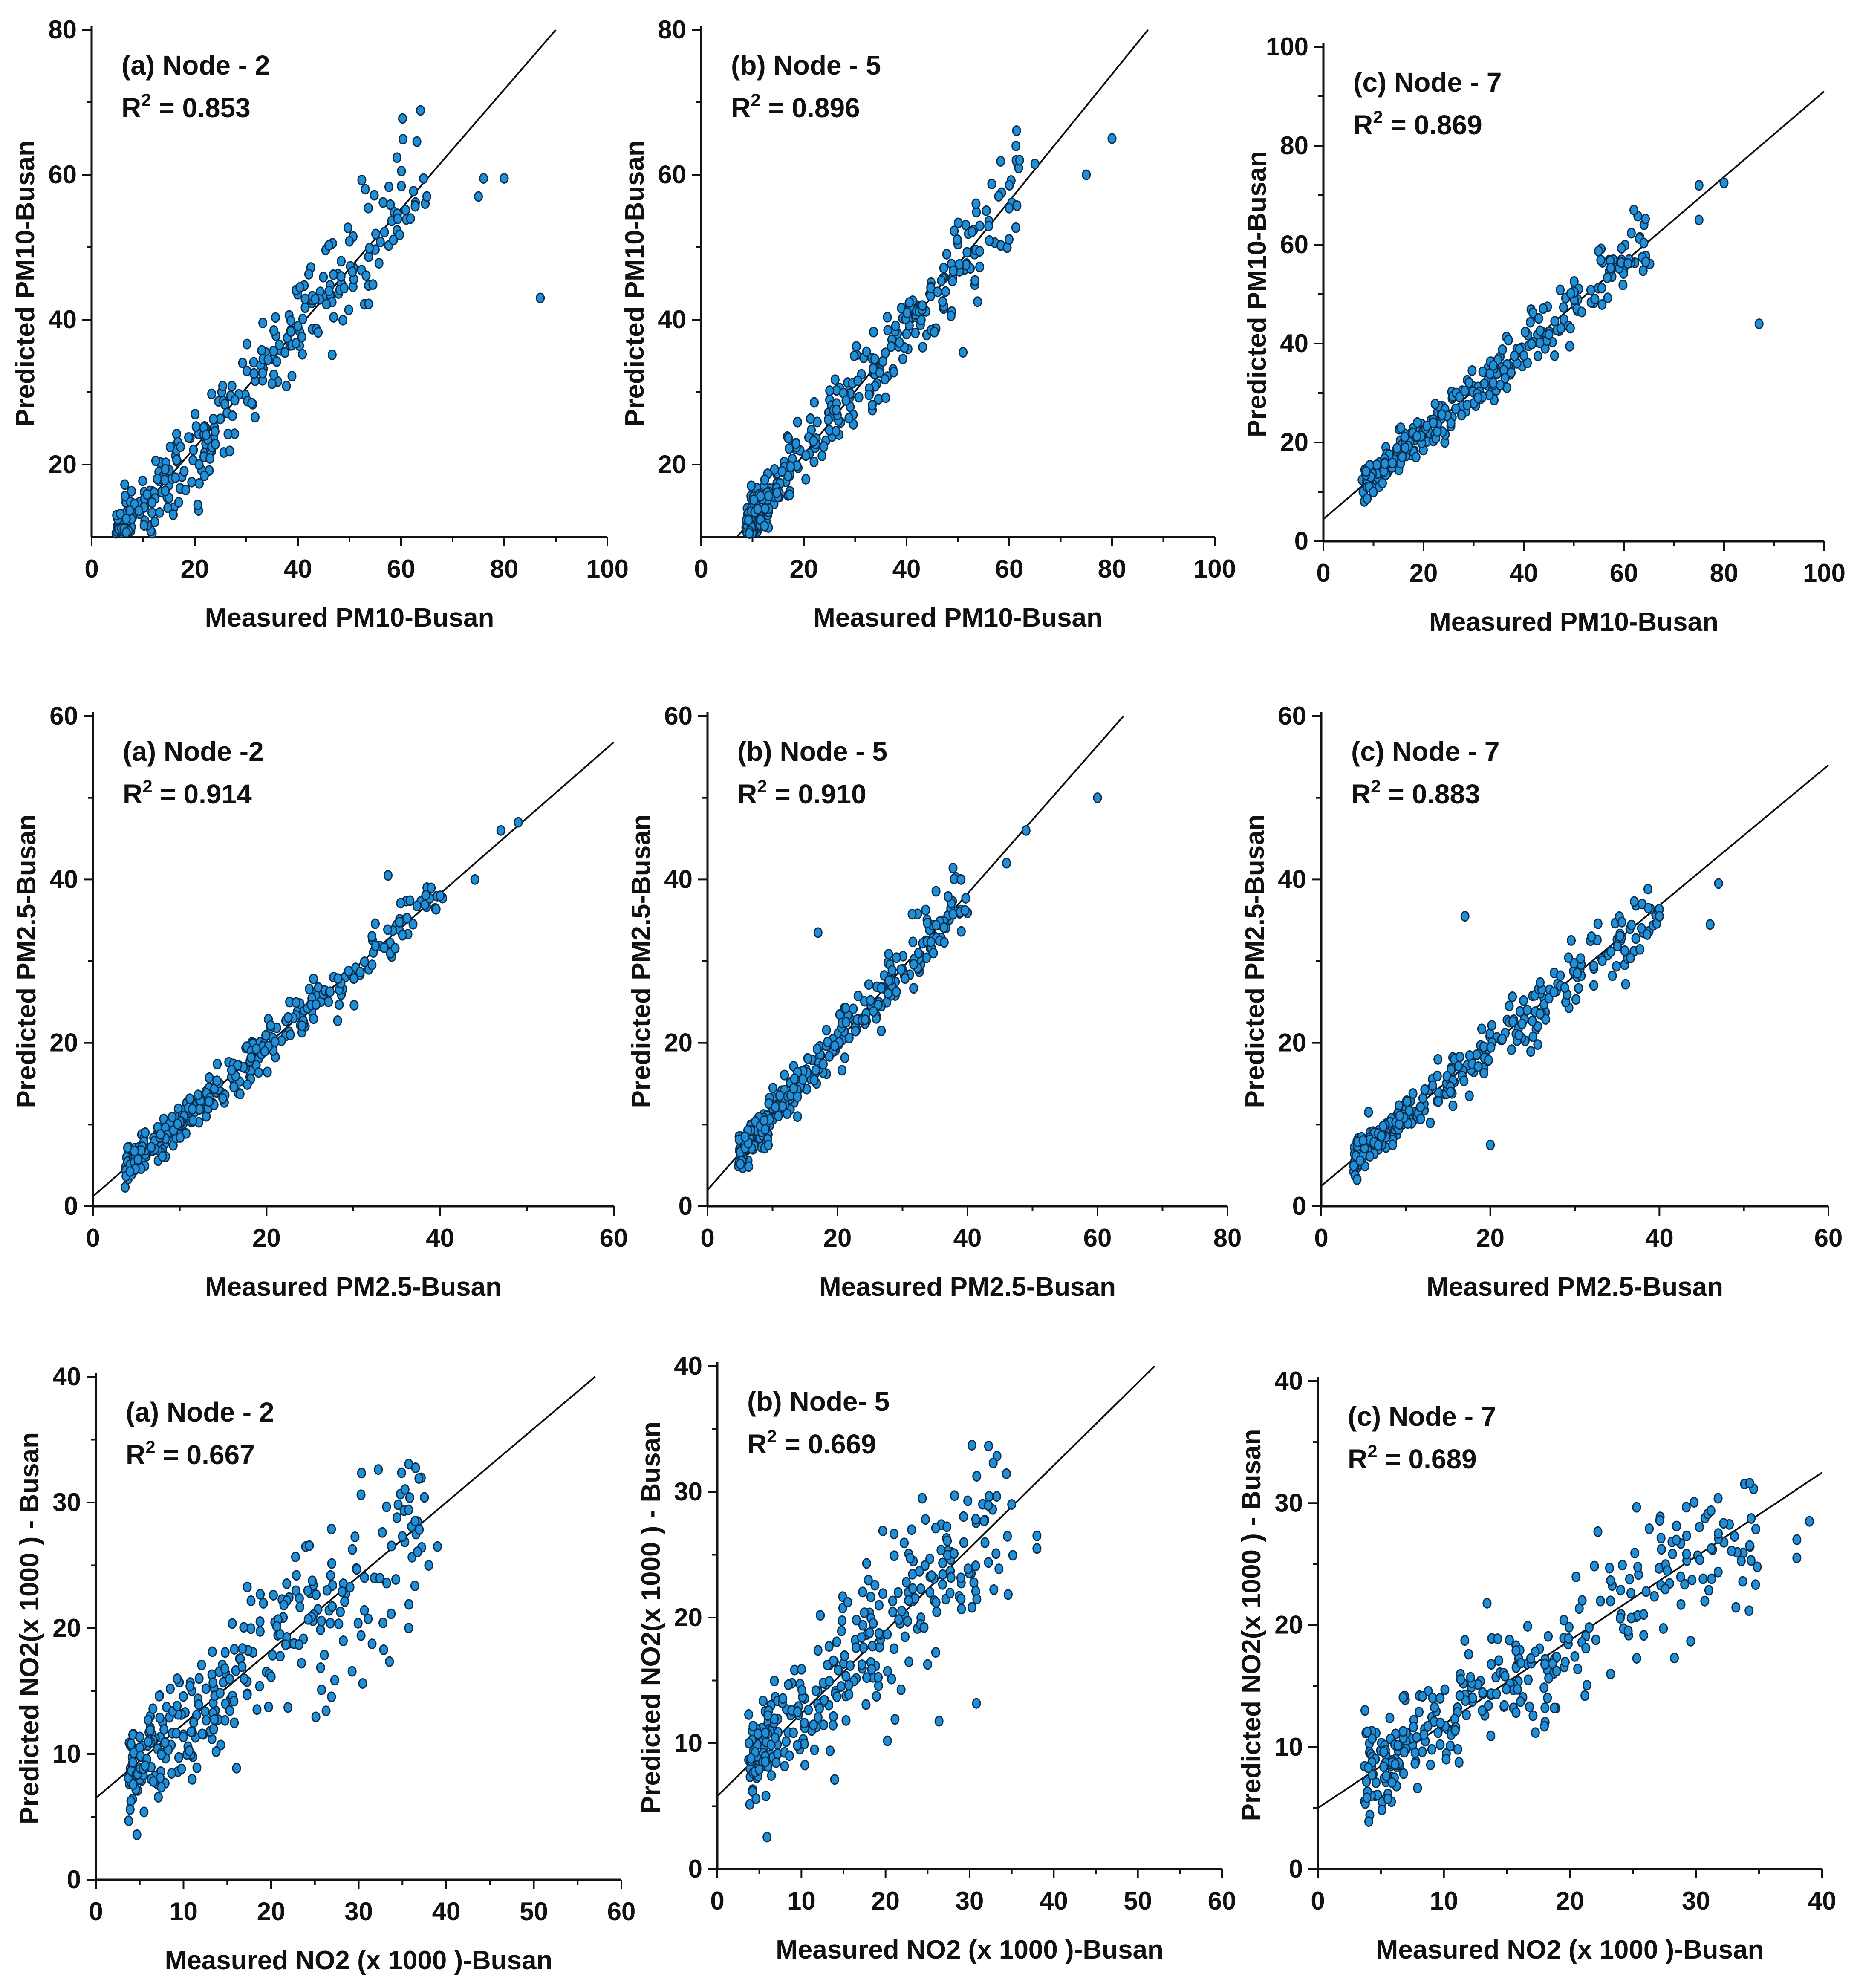 The height and width of the screenshot is (1988, 1860). Describe the element at coordinates (1524, 573) in the screenshot. I see `x-tick-label: 40` at that location.